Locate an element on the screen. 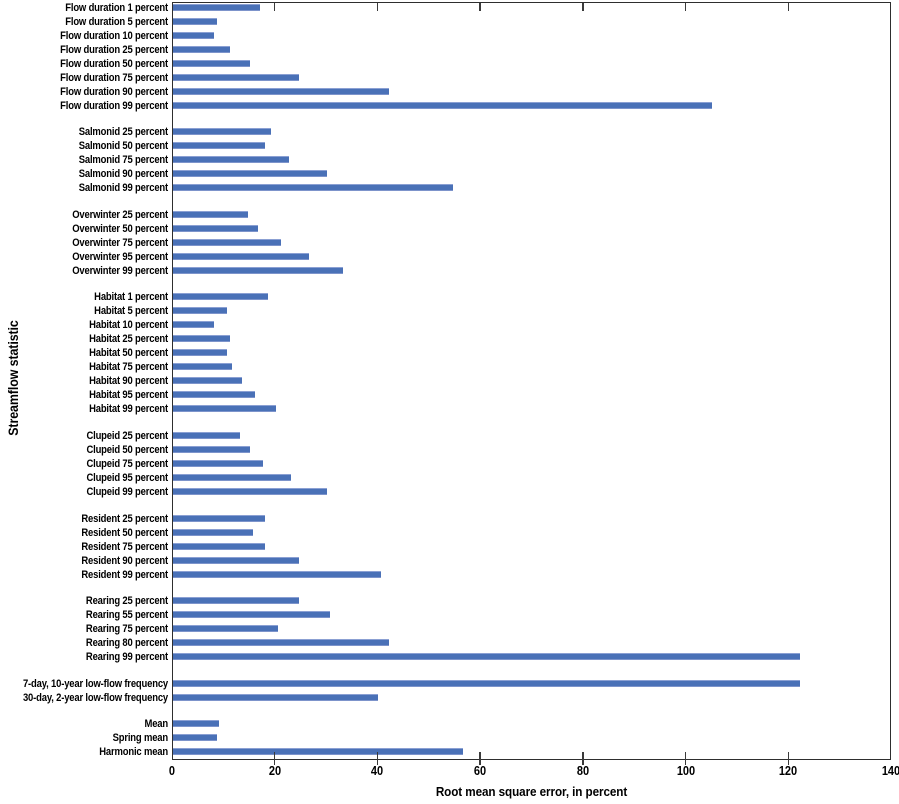 The image size is (899, 804). category-label: Mean is located at coordinates (156, 724).